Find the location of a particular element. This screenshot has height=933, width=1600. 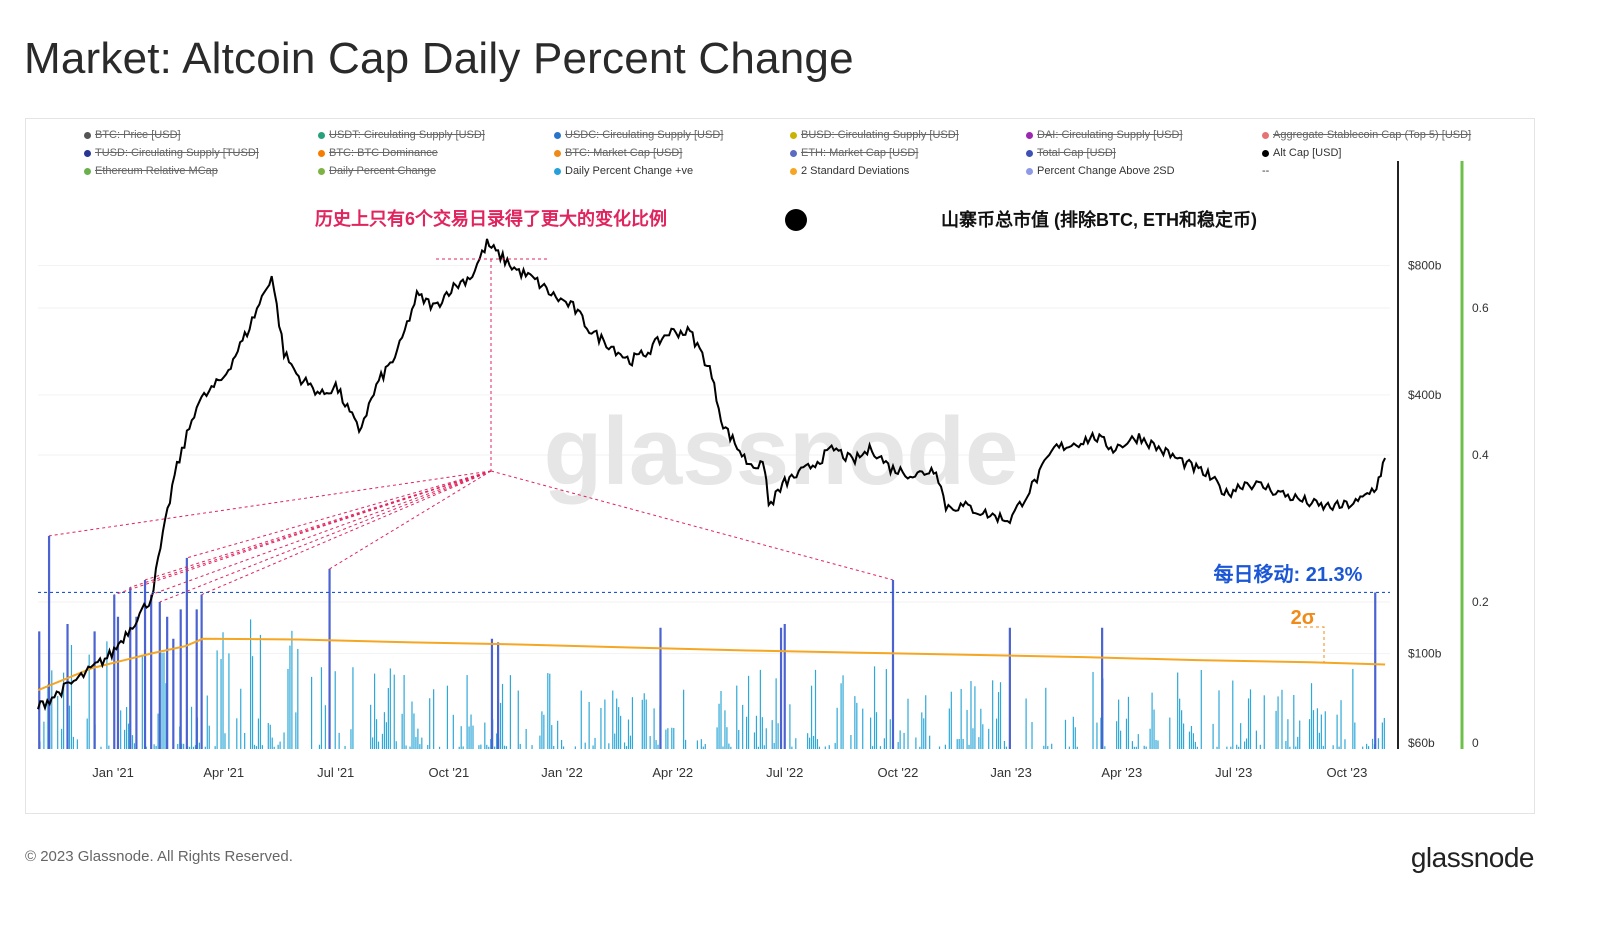

sigma-leader-line is located at coordinates (1311, 644).